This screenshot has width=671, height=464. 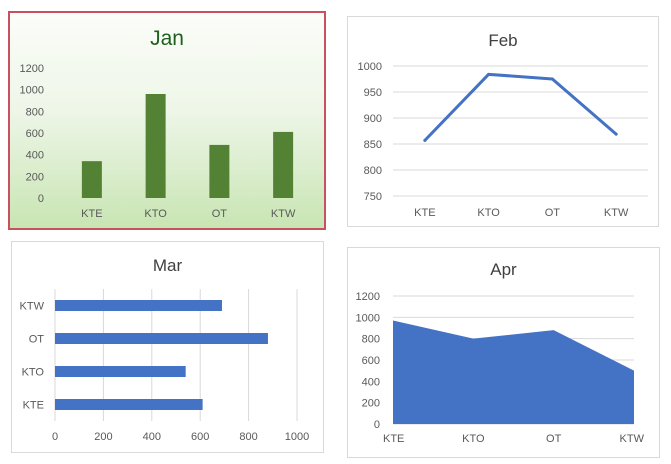 I want to click on x-tick-label: 400, so click(x=152, y=437).